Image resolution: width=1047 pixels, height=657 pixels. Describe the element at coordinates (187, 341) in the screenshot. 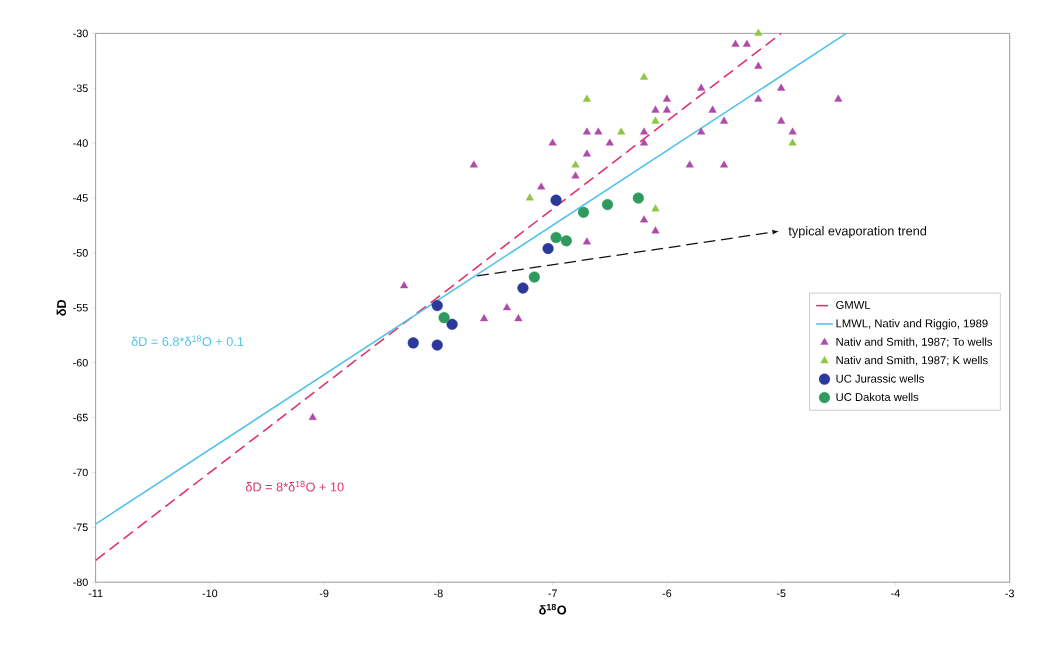

I see `annotation: δD = 6.8*δ$^{18}$O + 0.1` at that location.